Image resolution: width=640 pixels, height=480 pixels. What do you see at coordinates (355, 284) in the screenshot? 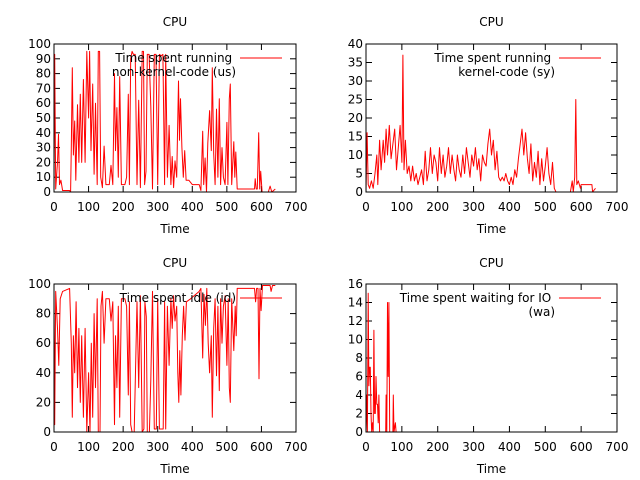
I see `y-tick-label: 16` at bounding box center [355, 284].